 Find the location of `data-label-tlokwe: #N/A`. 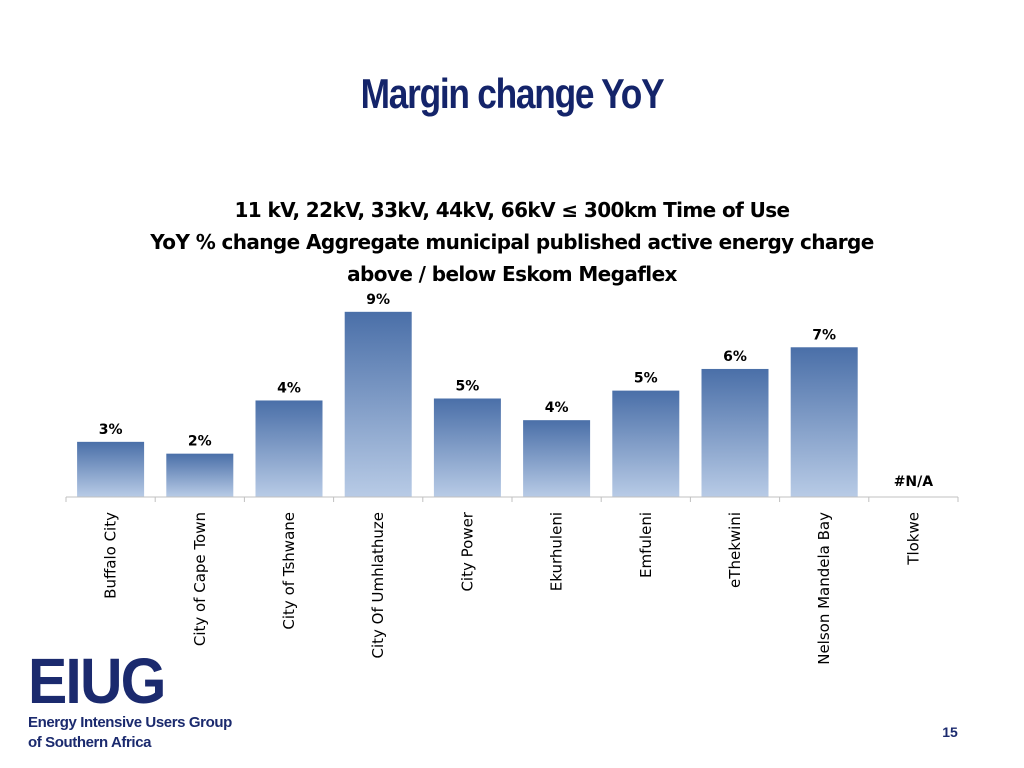

data-label-tlokwe: #N/A is located at coordinates (914, 482).